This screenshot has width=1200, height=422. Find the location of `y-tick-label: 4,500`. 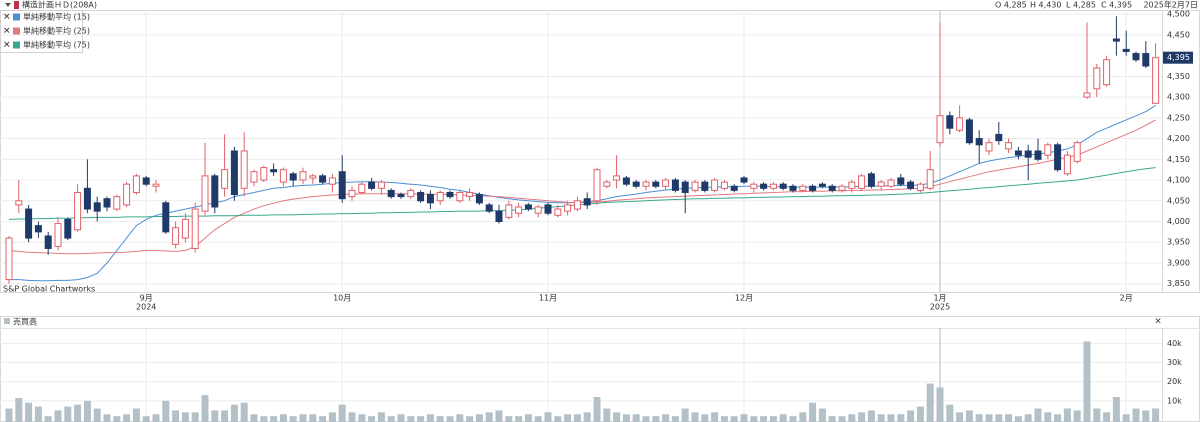

y-tick-label: 4,500 is located at coordinates (1178, 14).